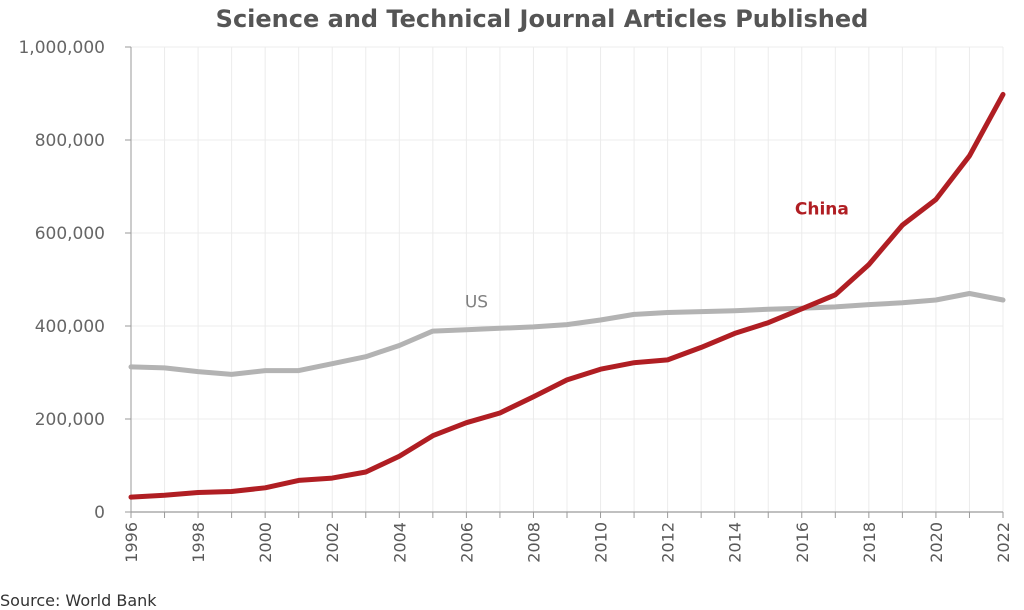 The height and width of the screenshot is (610, 1024). Describe the element at coordinates (70, 141) in the screenshot. I see `y-tick-label: 800,000` at that location.